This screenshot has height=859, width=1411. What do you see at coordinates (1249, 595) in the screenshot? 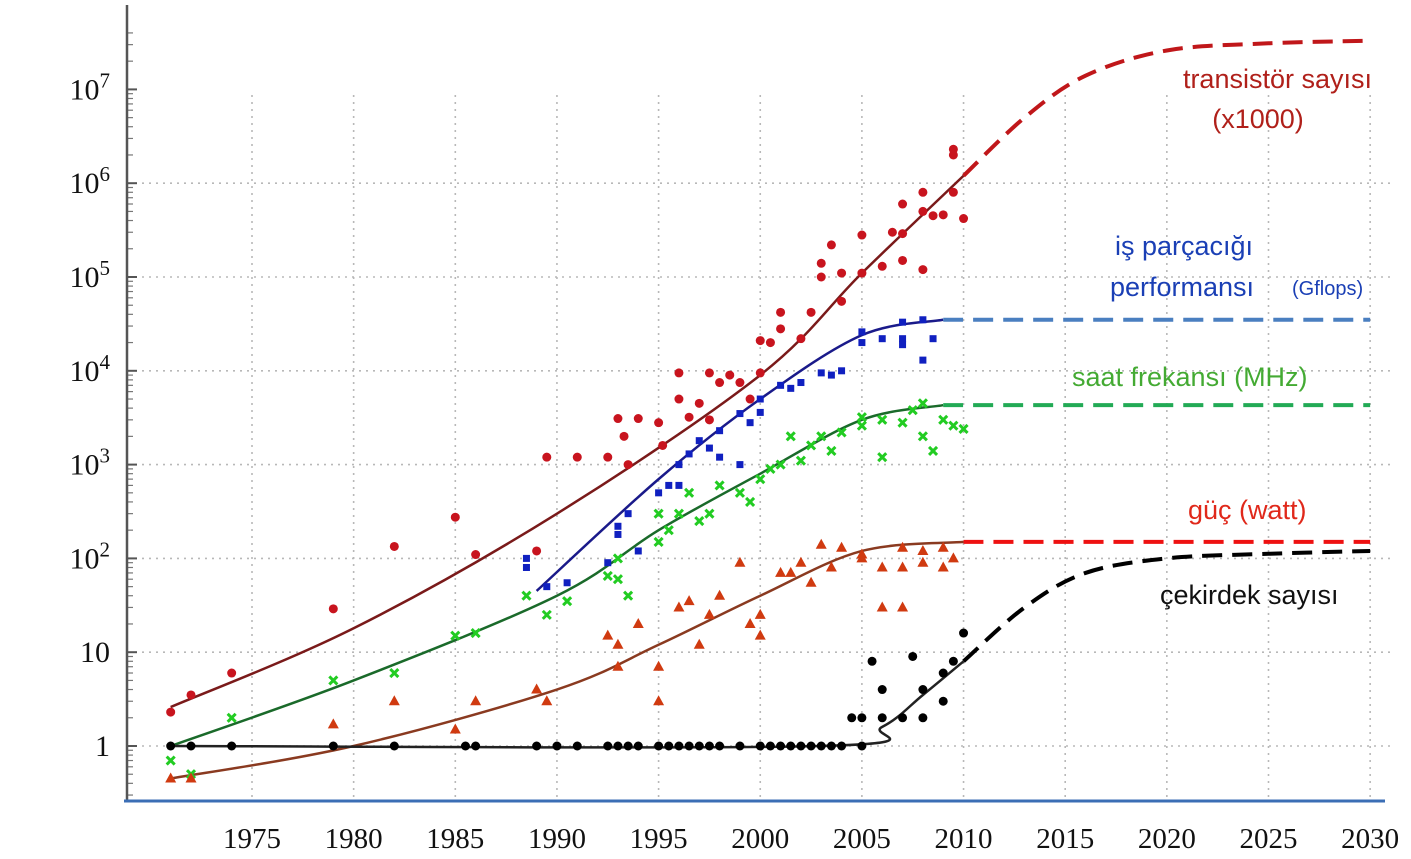
I see `label-cores: çekirdek sayısı` at bounding box center [1249, 595].